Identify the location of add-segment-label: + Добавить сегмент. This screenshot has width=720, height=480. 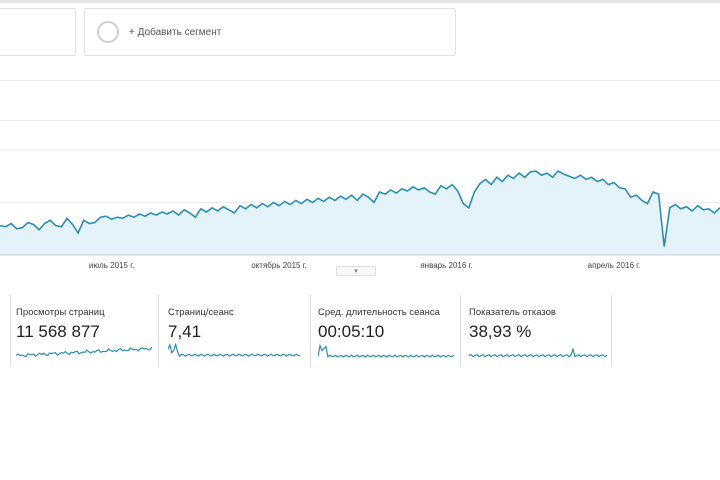
(175, 32).